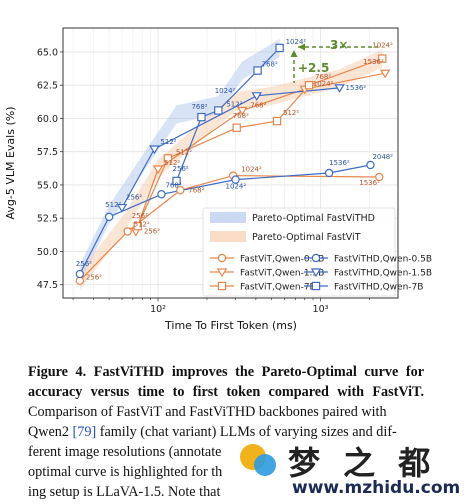 This screenshot has width=474, height=504. I want to click on legend-label: Pareto-Optimal FastViT, so click(306, 237).